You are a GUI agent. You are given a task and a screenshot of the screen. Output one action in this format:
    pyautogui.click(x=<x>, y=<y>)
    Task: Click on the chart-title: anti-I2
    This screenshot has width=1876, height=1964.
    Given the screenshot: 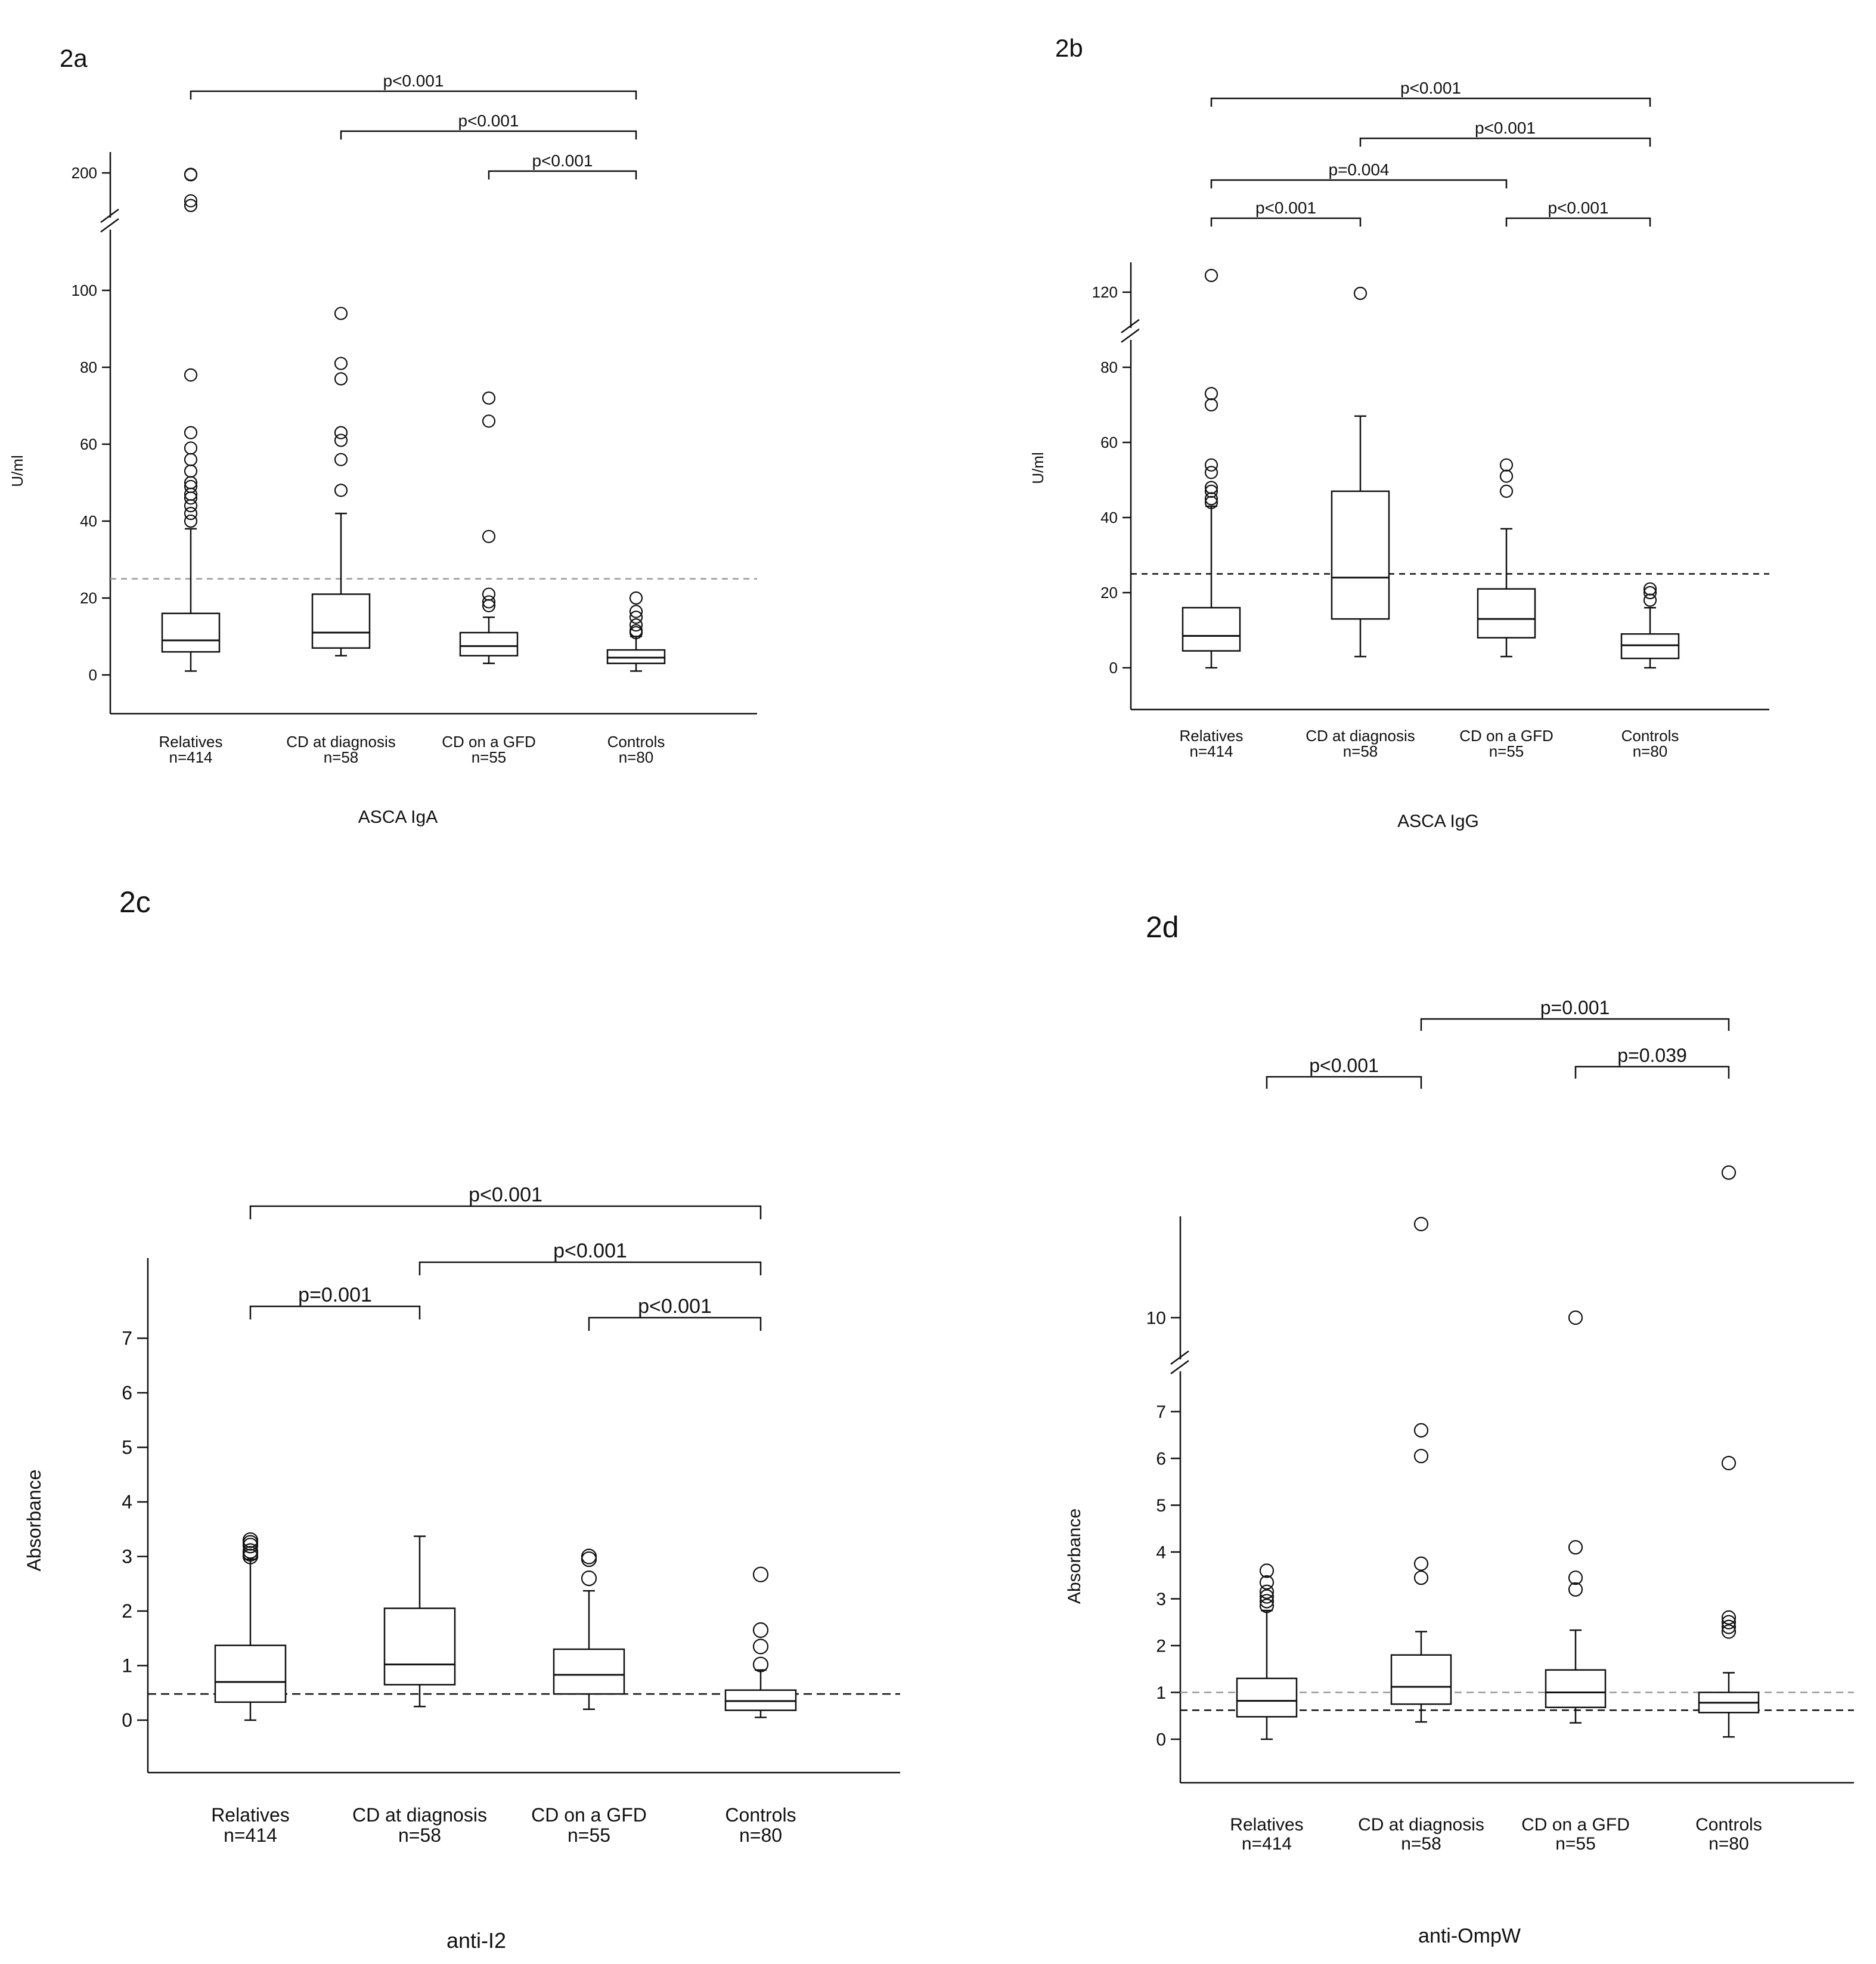 What is the action you would take?
    pyautogui.click(x=476, y=1941)
    